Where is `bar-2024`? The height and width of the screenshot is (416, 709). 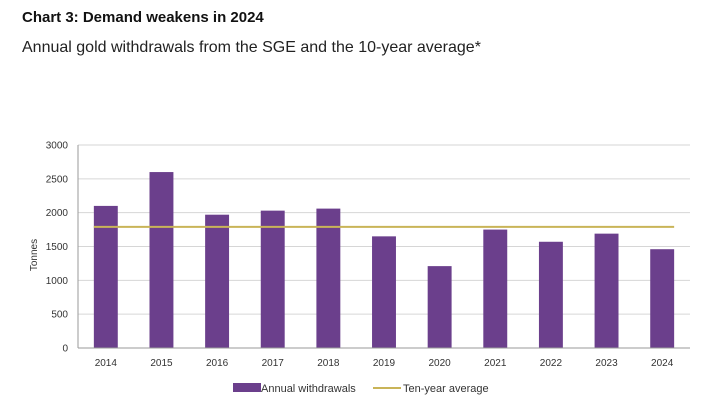
bar-2024 is located at coordinates (662, 298).